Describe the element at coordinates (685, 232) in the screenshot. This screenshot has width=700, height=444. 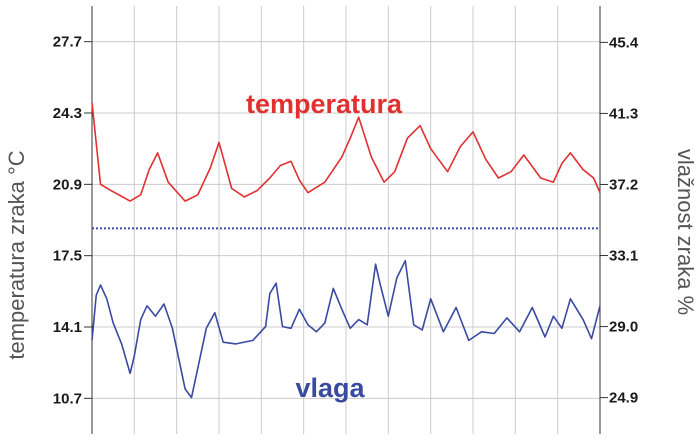
I see `right-axis-title: vlažnost zraka %` at that location.